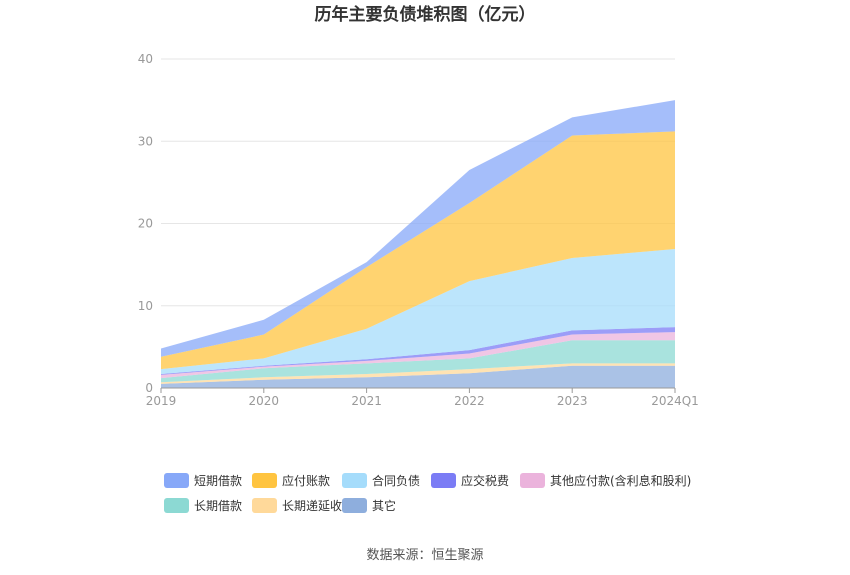  I want to click on chart-title: 历年主要负债堆积图（亿元）, so click(425, 14).